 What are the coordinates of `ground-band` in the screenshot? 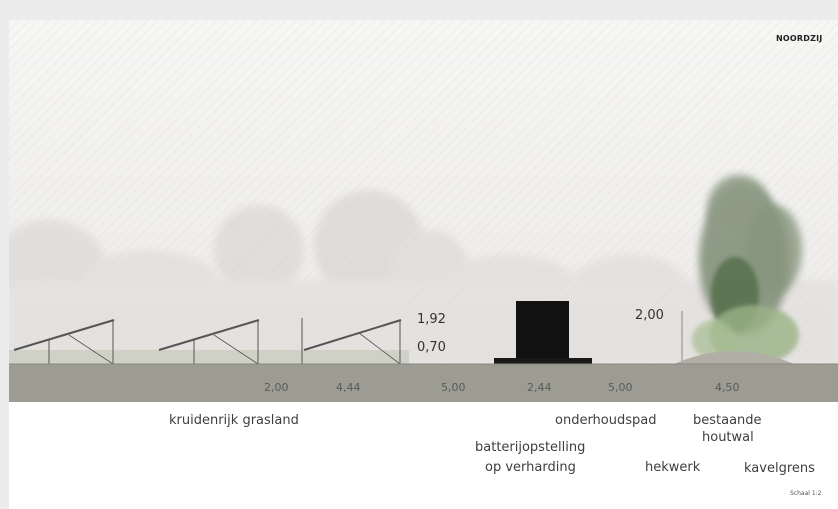 It's located at (423, 383).